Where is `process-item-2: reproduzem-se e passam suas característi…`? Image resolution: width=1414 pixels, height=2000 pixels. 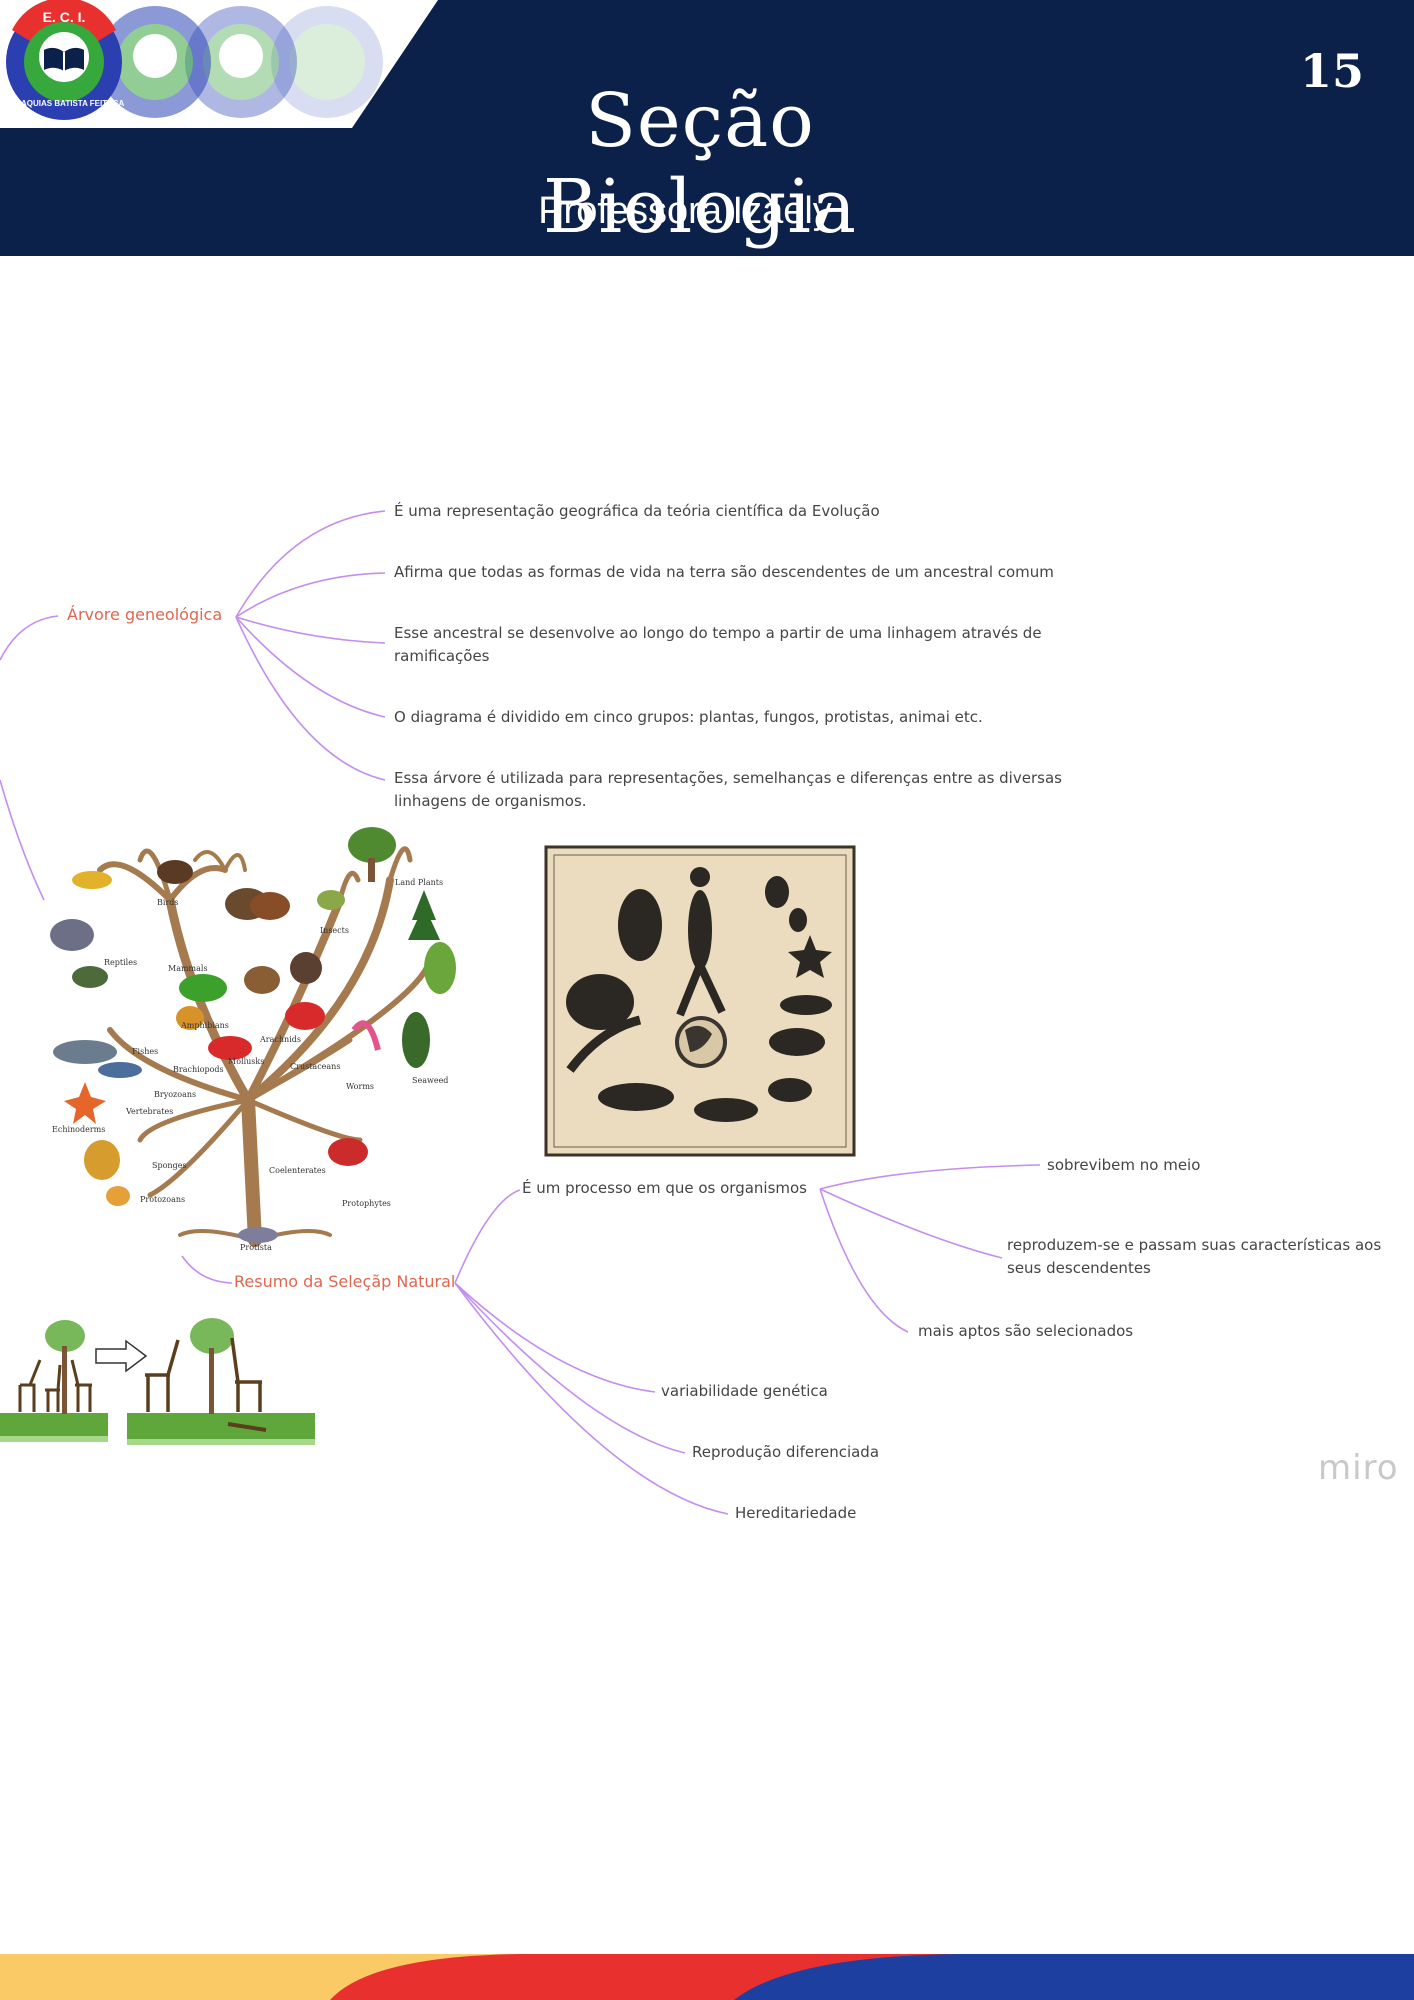
process-item-2: reproduzem-se e passam suas característi… is located at coordinates (1194, 1256).